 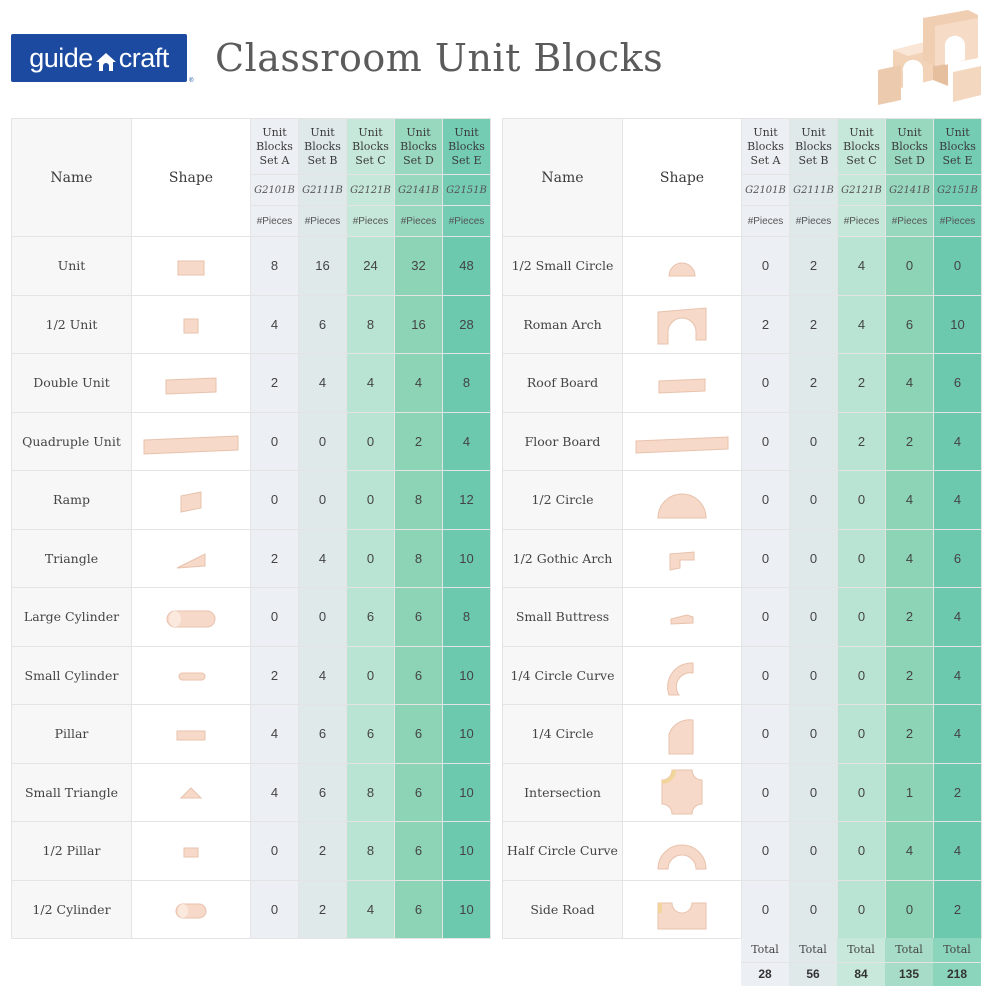 What do you see at coordinates (682, 441) in the screenshot?
I see `floor-board-block-icon` at bounding box center [682, 441].